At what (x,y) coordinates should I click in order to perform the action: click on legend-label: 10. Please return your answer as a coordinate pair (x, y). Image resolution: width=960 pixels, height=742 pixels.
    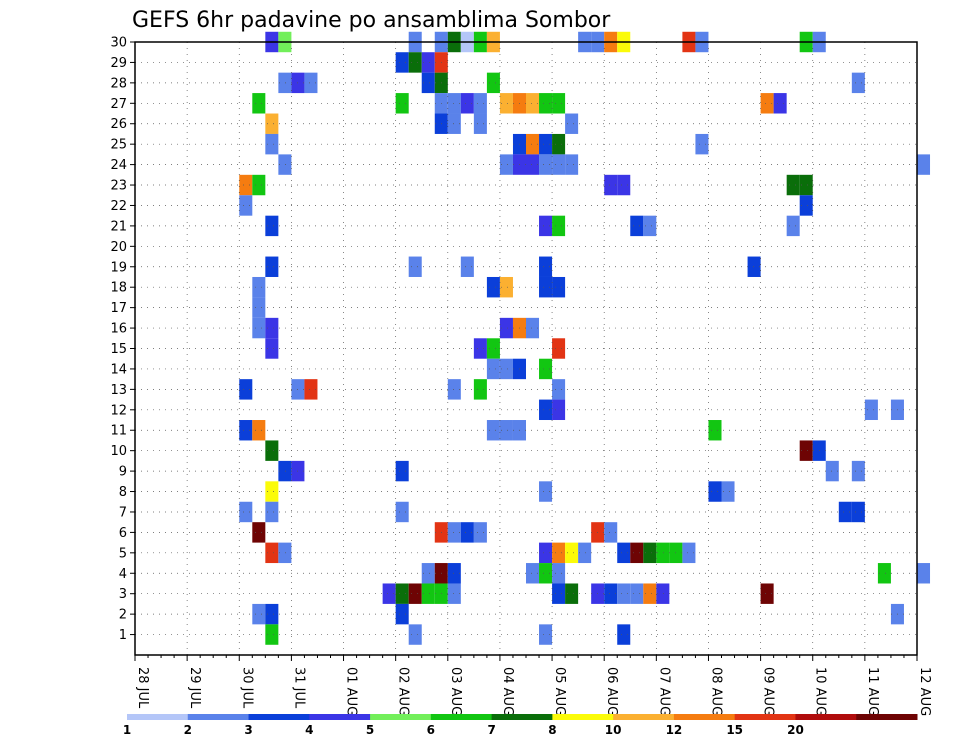
    Looking at the image, I should click on (613, 730).